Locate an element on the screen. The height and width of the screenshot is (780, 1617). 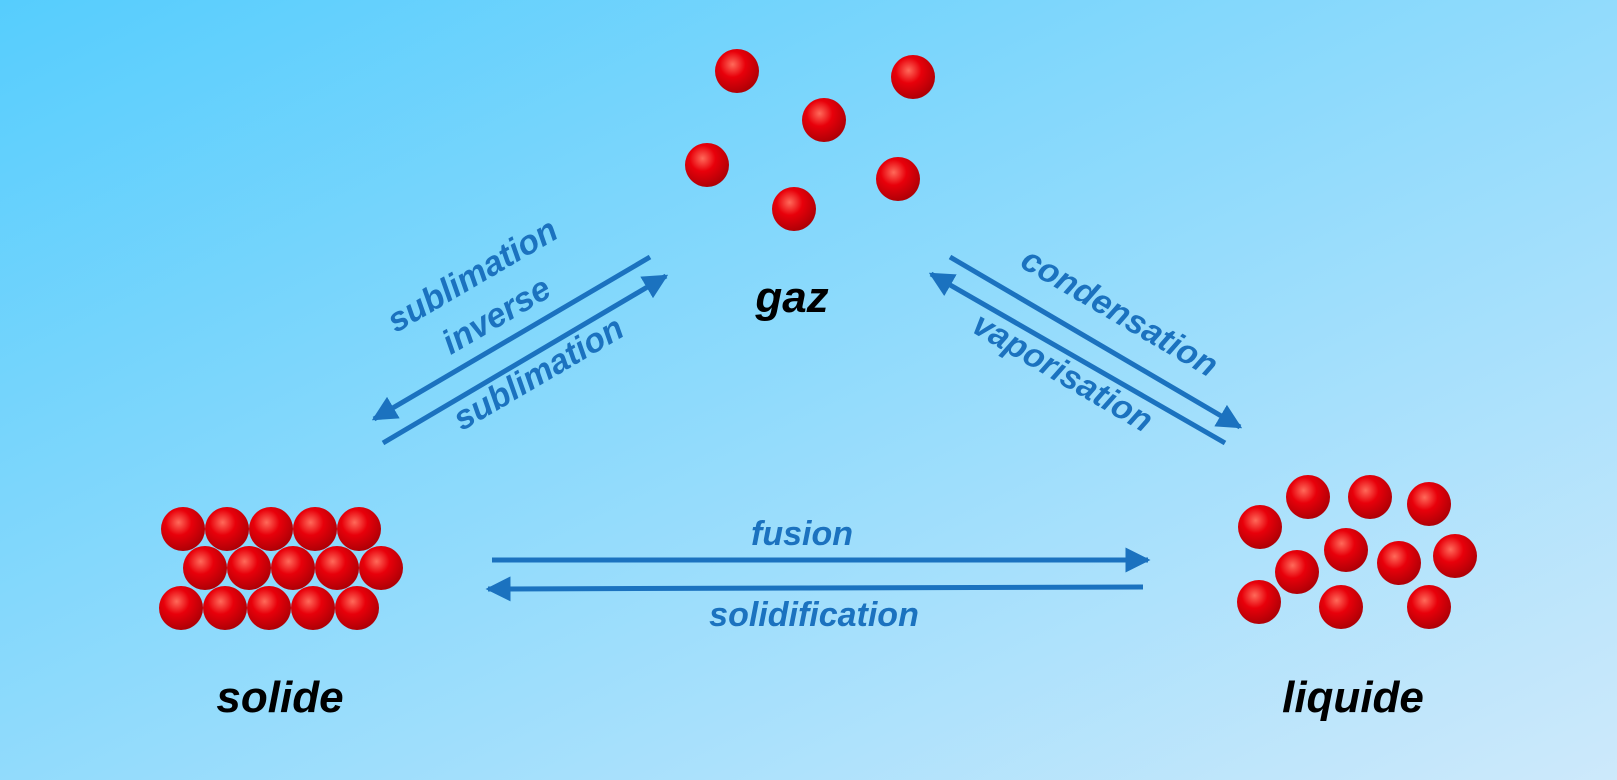
liquid-particles is located at coordinates (1357, 552).